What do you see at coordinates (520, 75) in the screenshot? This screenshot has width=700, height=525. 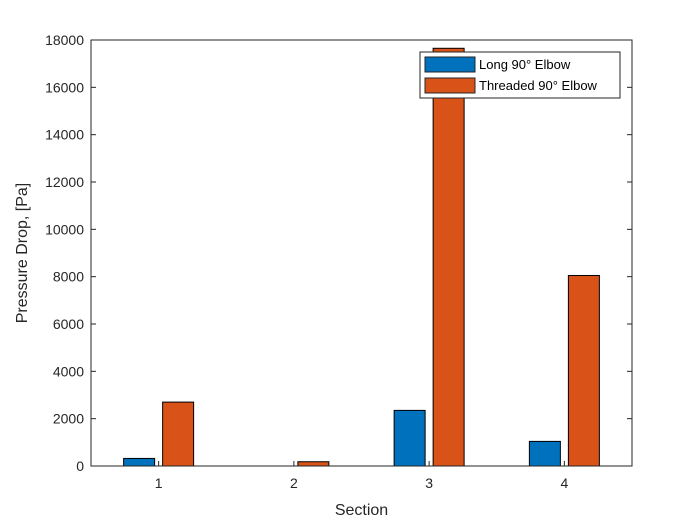 I see `legend: Long 90° Elbow Threaded 90° Elbow` at bounding box center [520, 75].